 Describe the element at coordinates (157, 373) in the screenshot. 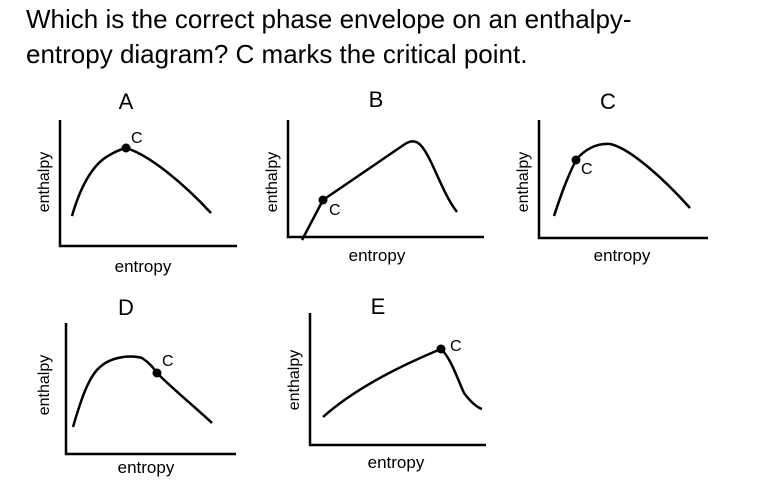

I see `option-d-critical-point` at that location.